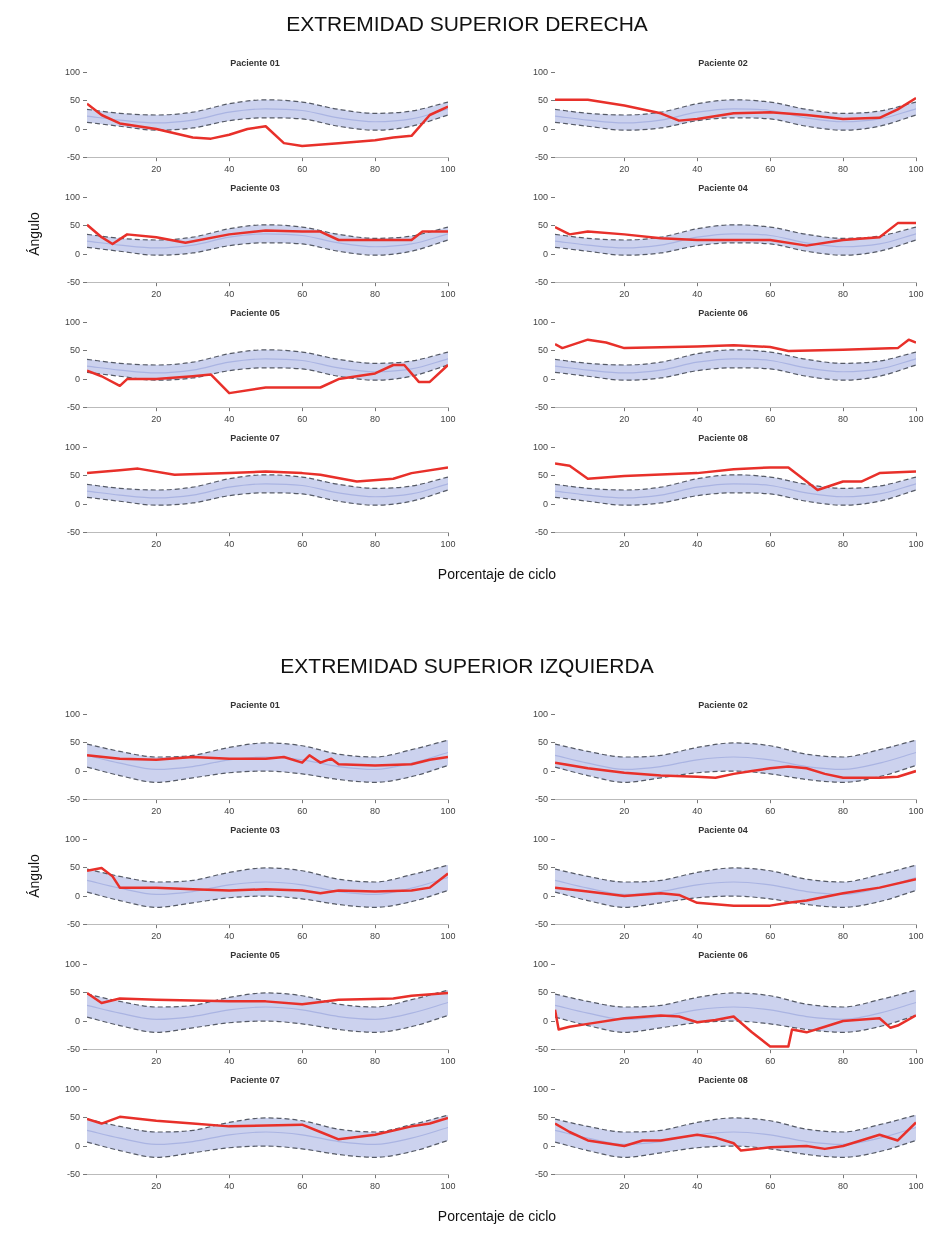 This screenshot has height=1257, width=934. I want to click on chart-title: Paciente 04, so click(723, 829).